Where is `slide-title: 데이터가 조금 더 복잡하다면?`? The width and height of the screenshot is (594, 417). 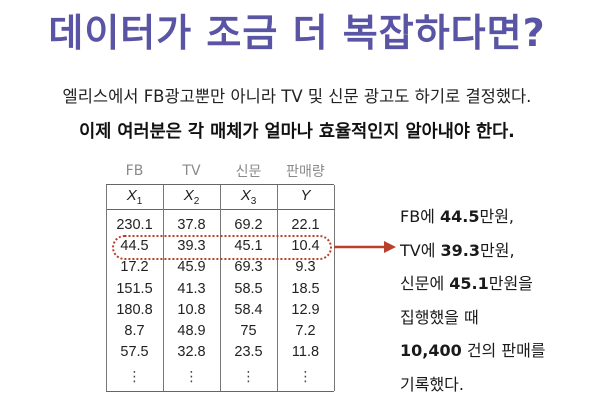
slide-title: 데이터가 조금 더 복잡하다면? is located at coordinates (297, 33).